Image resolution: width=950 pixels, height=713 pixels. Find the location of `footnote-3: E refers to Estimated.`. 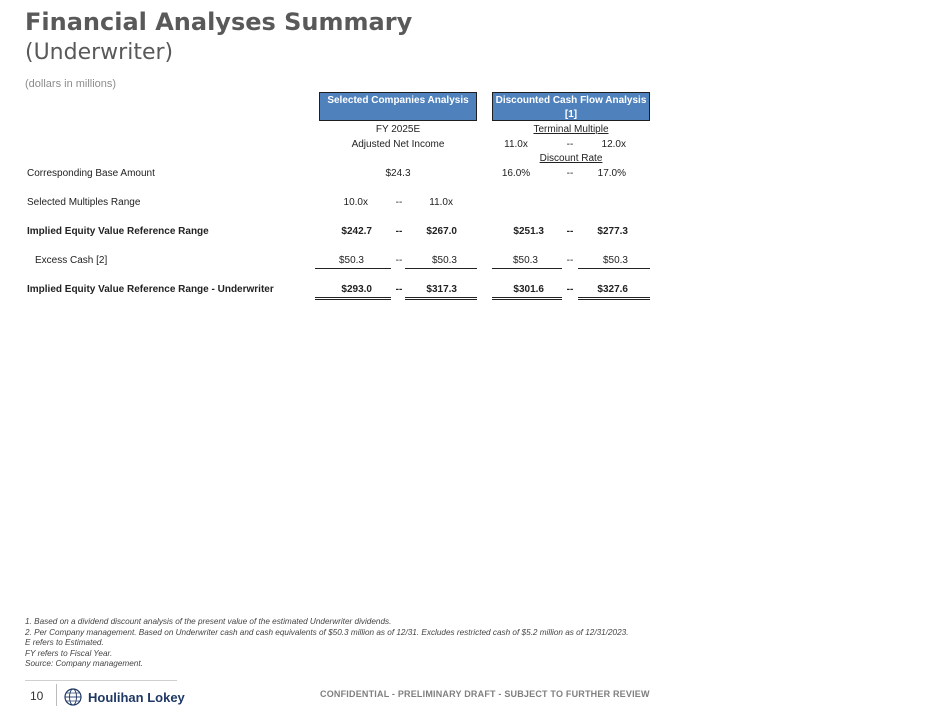

footnote-3: E refers to Estimated. is located at coordinates (64, 642).